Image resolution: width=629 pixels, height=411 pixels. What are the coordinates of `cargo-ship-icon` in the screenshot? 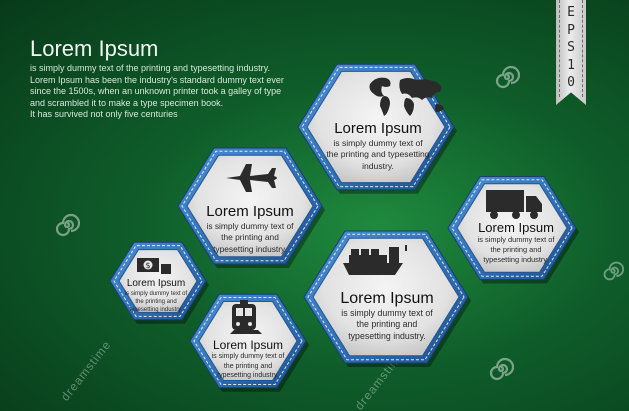 It's located at (375, 260).